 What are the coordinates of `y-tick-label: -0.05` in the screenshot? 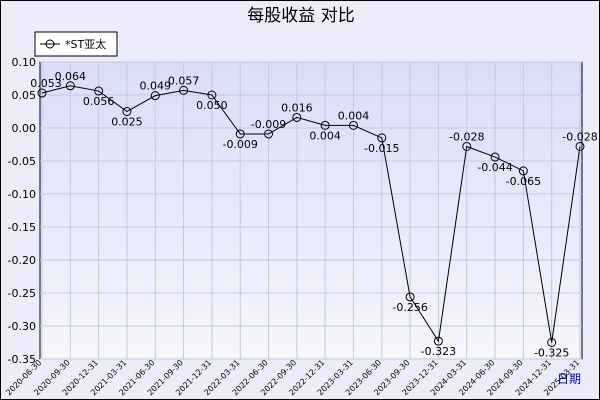 It's located at (22, 161).